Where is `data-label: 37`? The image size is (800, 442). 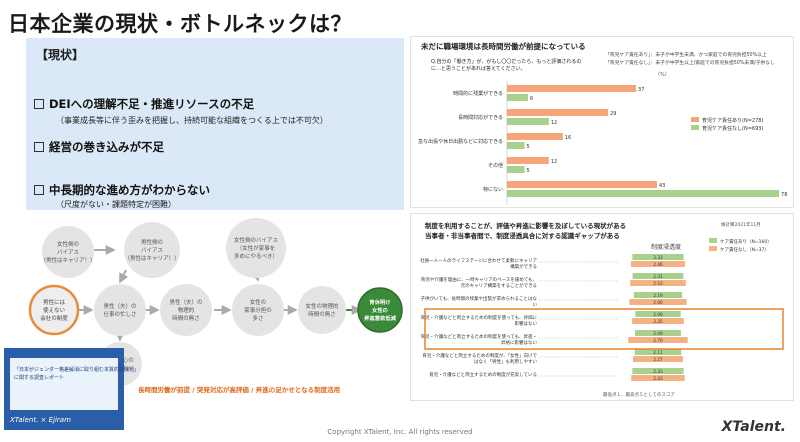
data-label: 37 is located at coordinates (641, 90).